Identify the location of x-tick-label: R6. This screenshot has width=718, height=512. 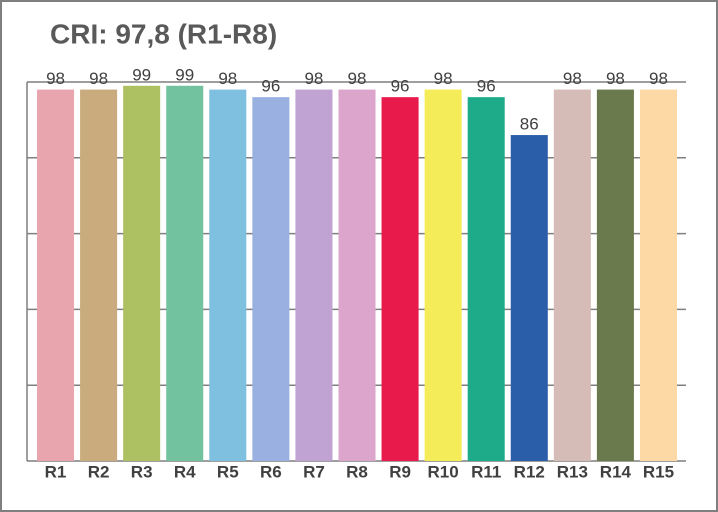
(271, 471).